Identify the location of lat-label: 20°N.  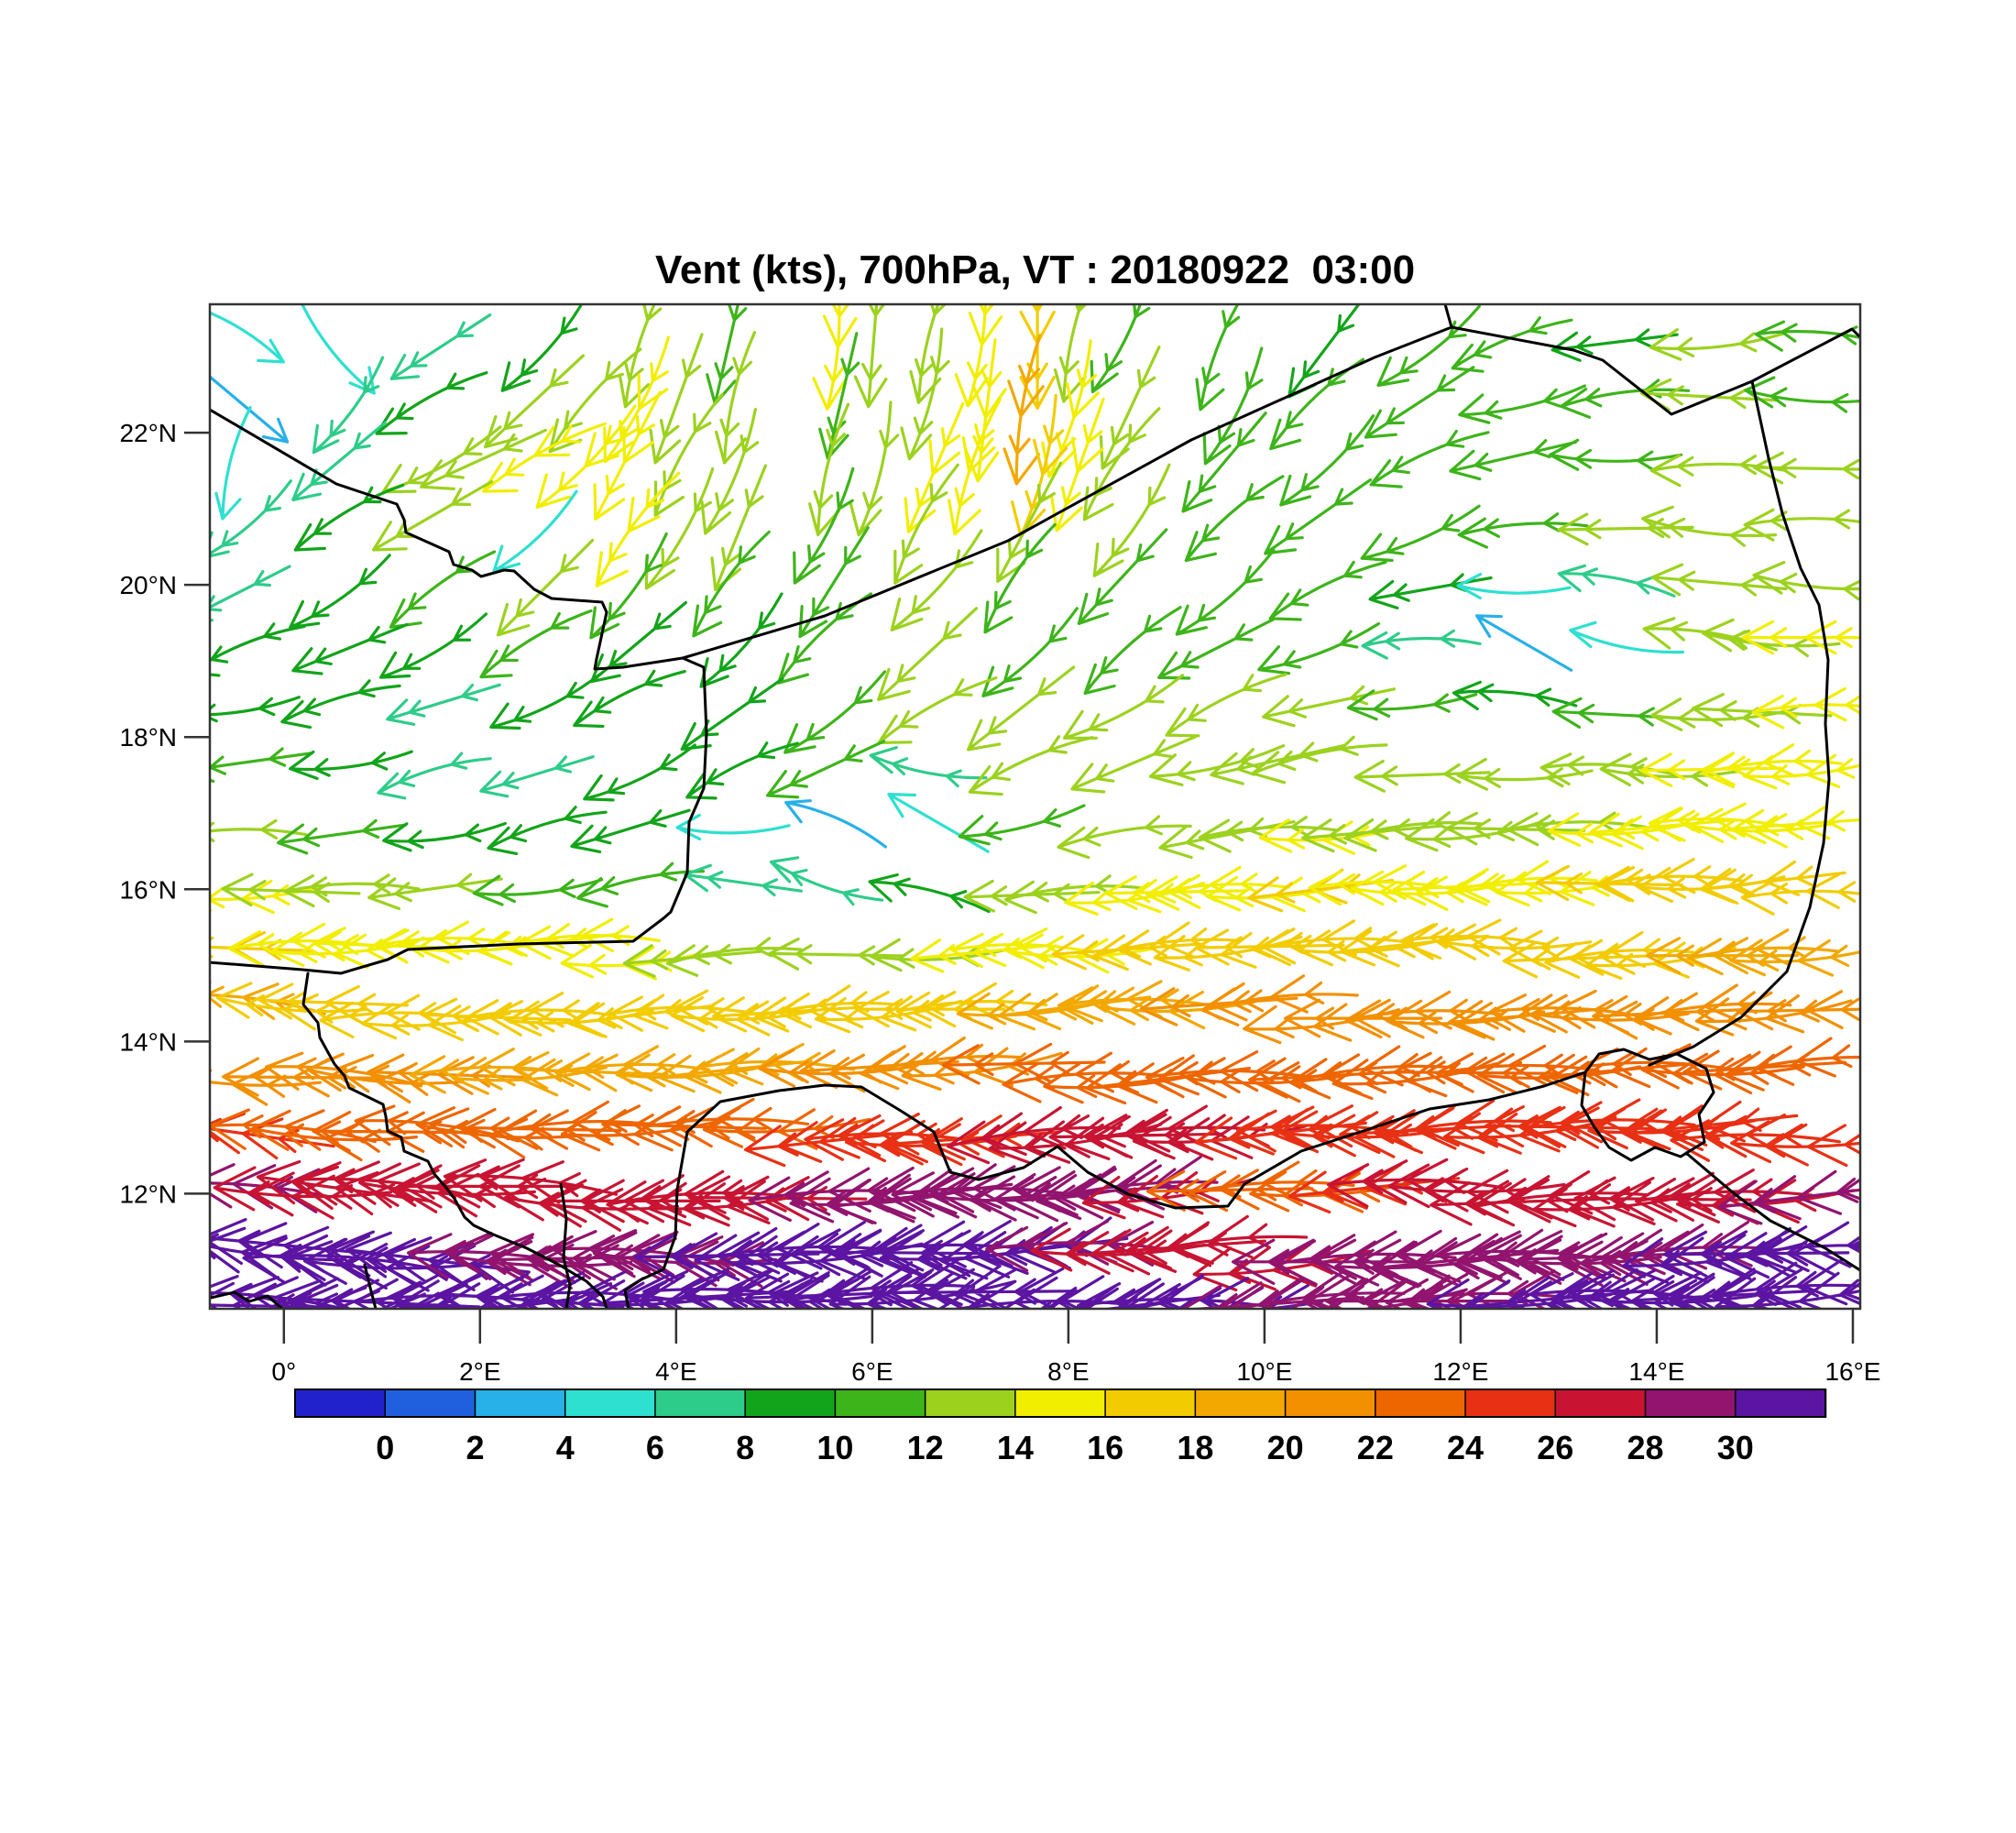
(148, 585).